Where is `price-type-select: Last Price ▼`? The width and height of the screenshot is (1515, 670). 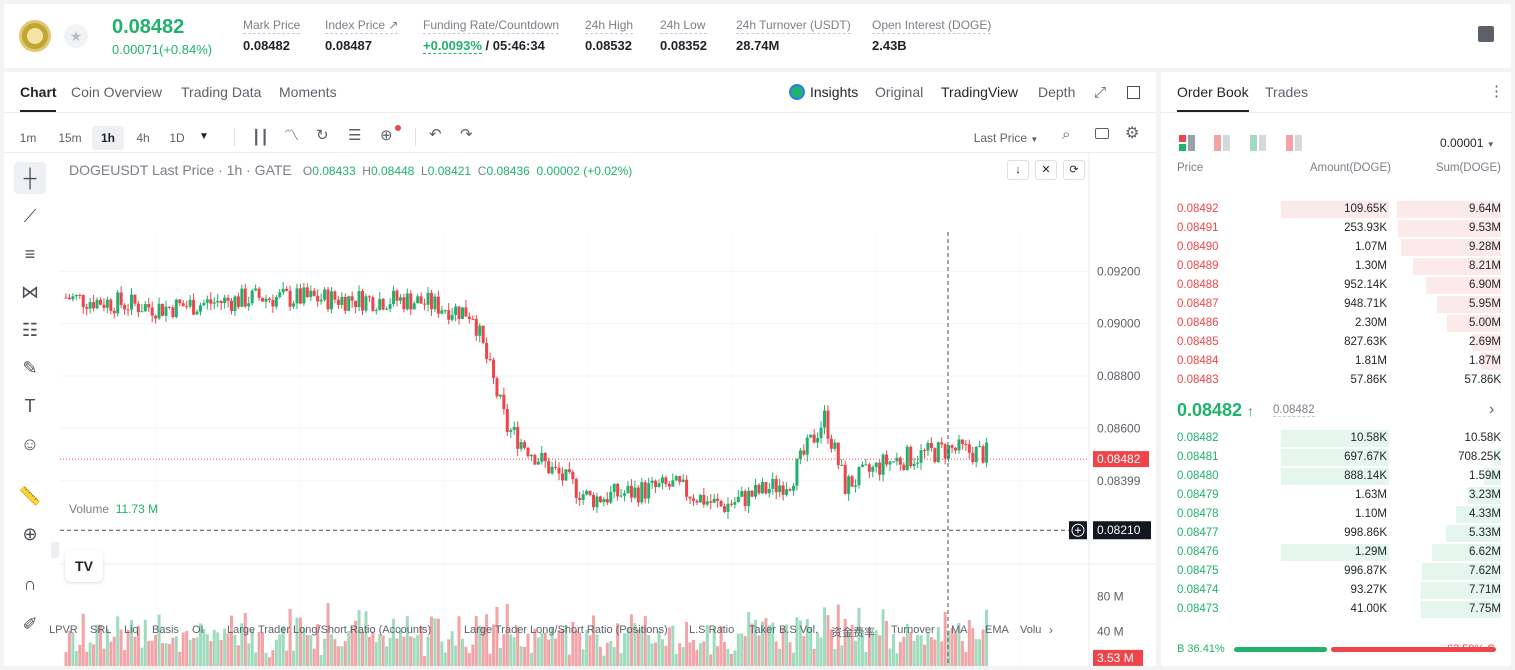 price-type-select: Last Price ▼ is located at coordinates (1006, 138).